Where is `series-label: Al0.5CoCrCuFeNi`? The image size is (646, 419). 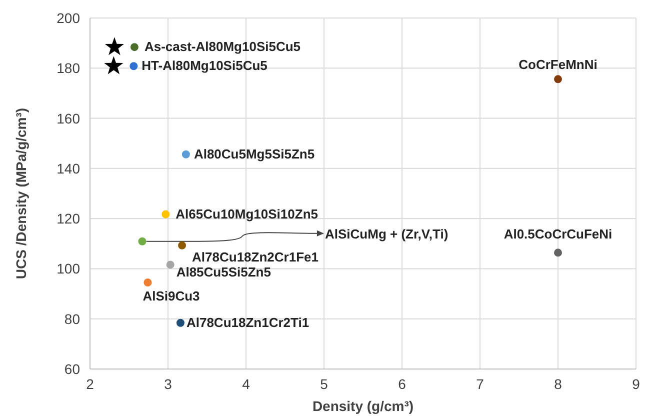 series-label: Al0.5CoCrCuFeNi is located at coordinates (558, 234).